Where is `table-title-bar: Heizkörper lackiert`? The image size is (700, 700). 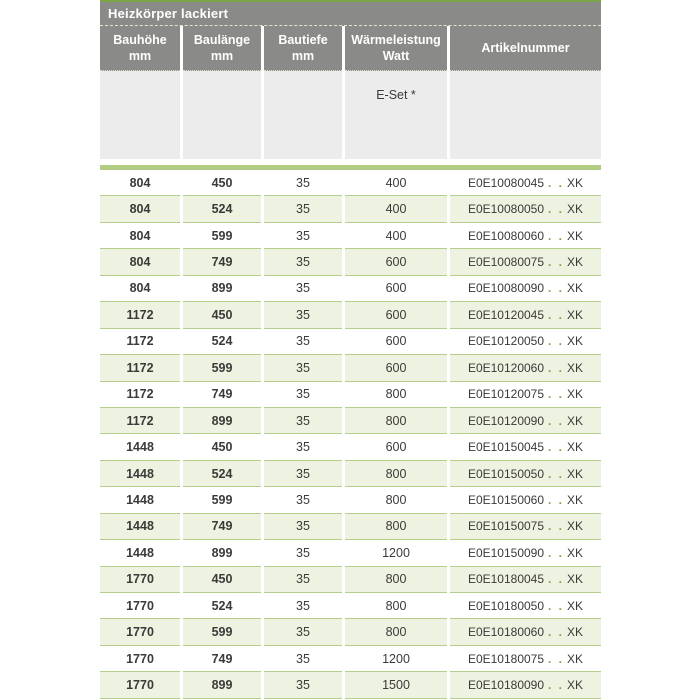 table-title-bar: Heizkörper lackiert is located at coordinates (350, 14).